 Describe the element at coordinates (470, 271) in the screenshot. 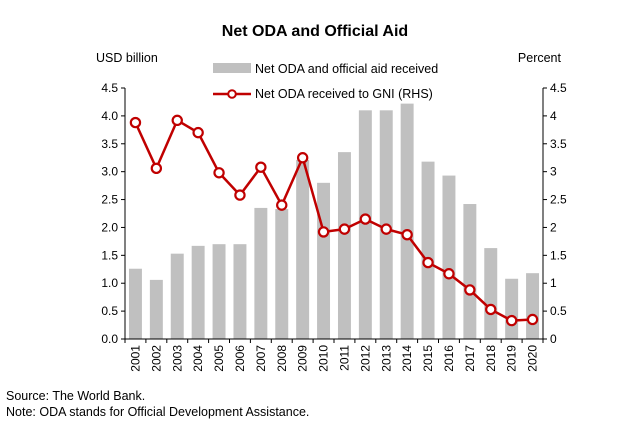

I see `bar-2017` at that location.